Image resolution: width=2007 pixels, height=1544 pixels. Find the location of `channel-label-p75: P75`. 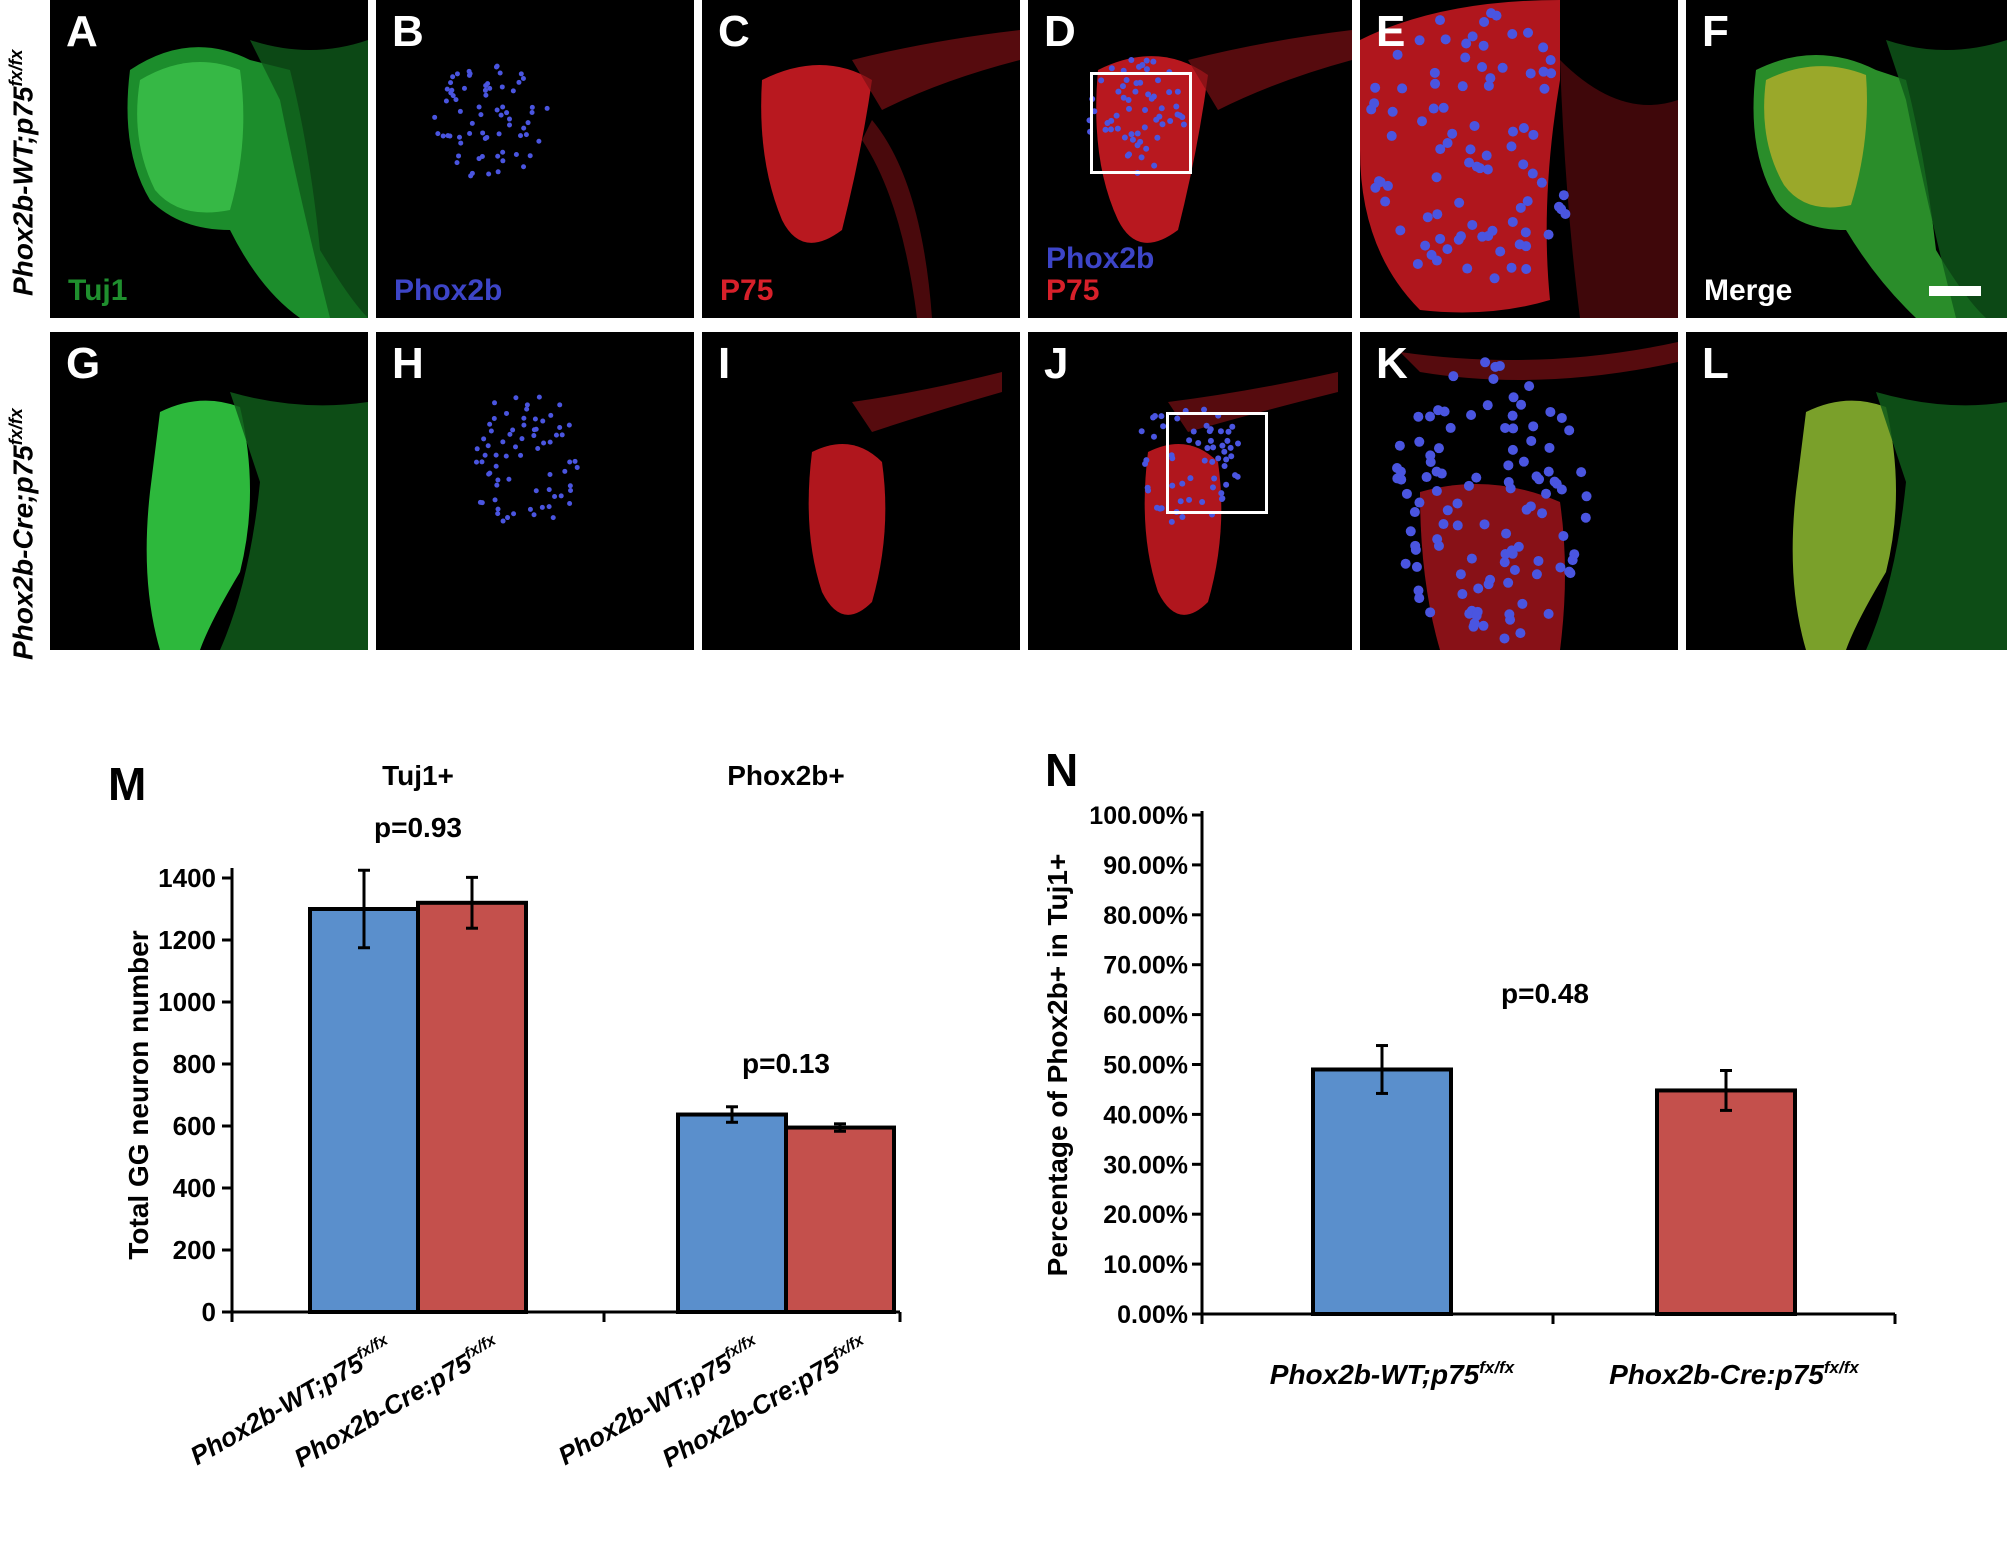

channel-label-p75: P75 is located at coordinates (747, 290).